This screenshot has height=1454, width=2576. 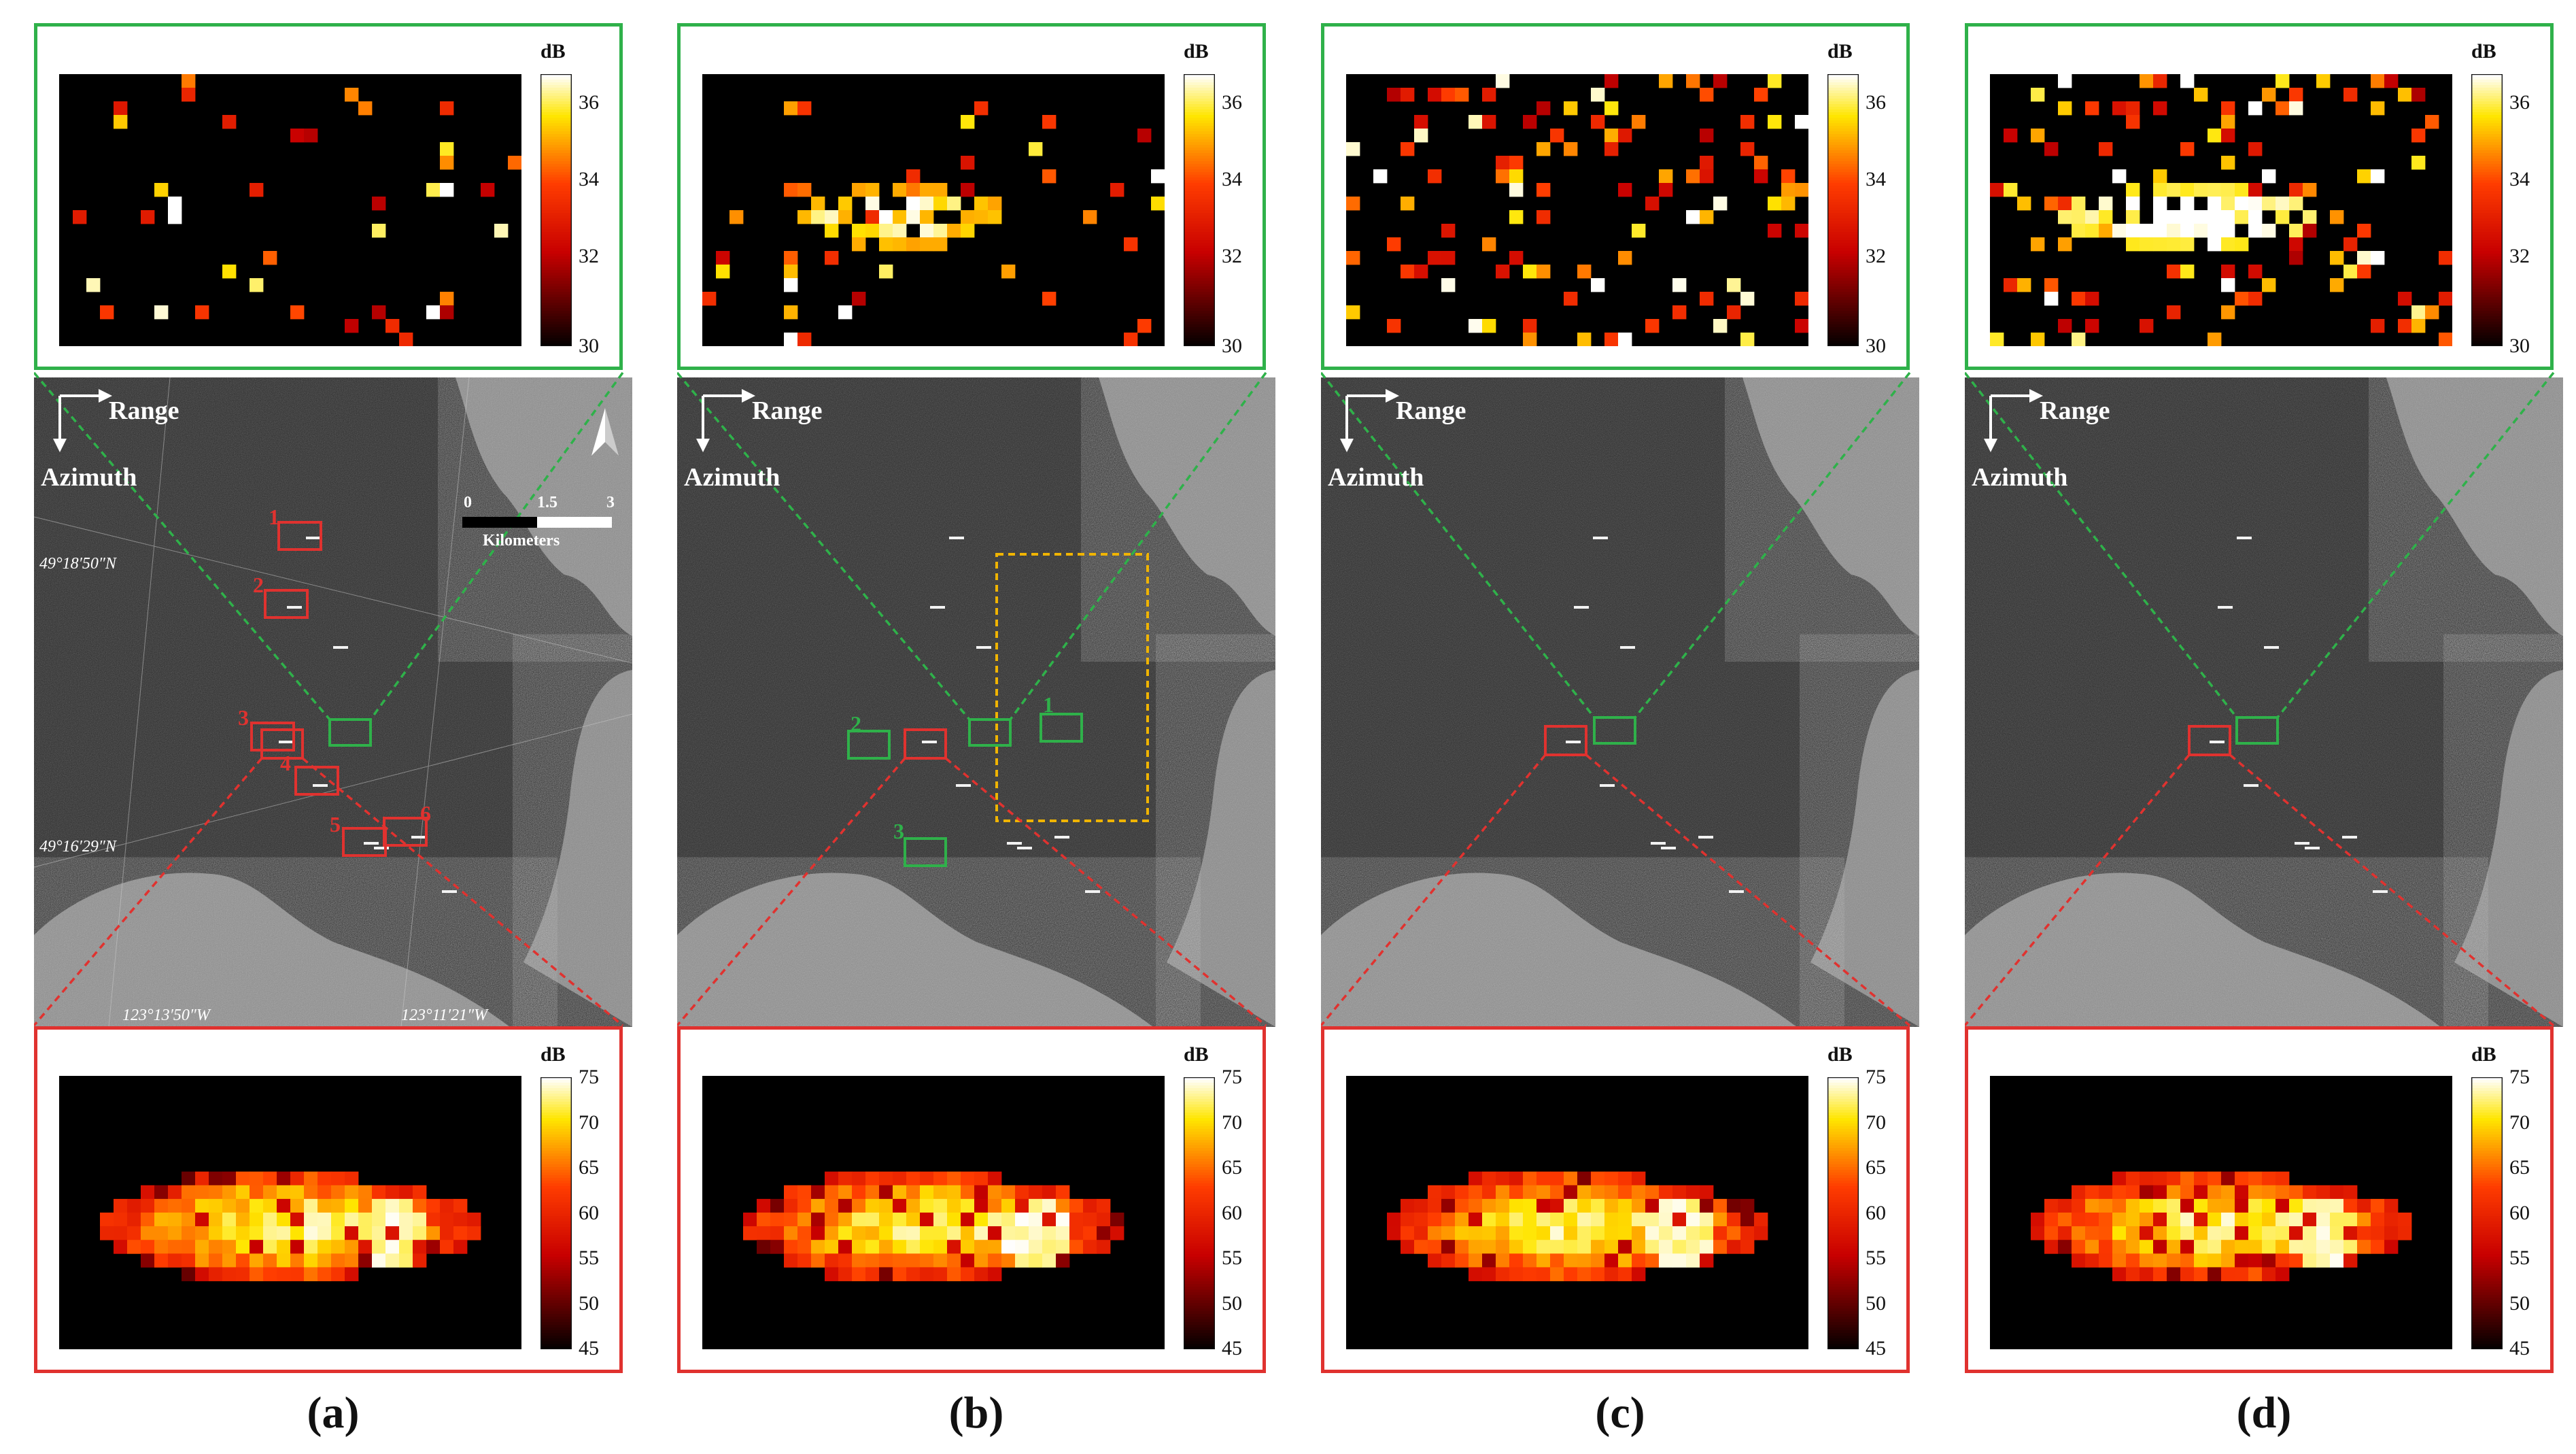 What do you see at coordinates (243, 717) in the screenshot?
I see `target-number: 3` at bounding box center [243, 717].